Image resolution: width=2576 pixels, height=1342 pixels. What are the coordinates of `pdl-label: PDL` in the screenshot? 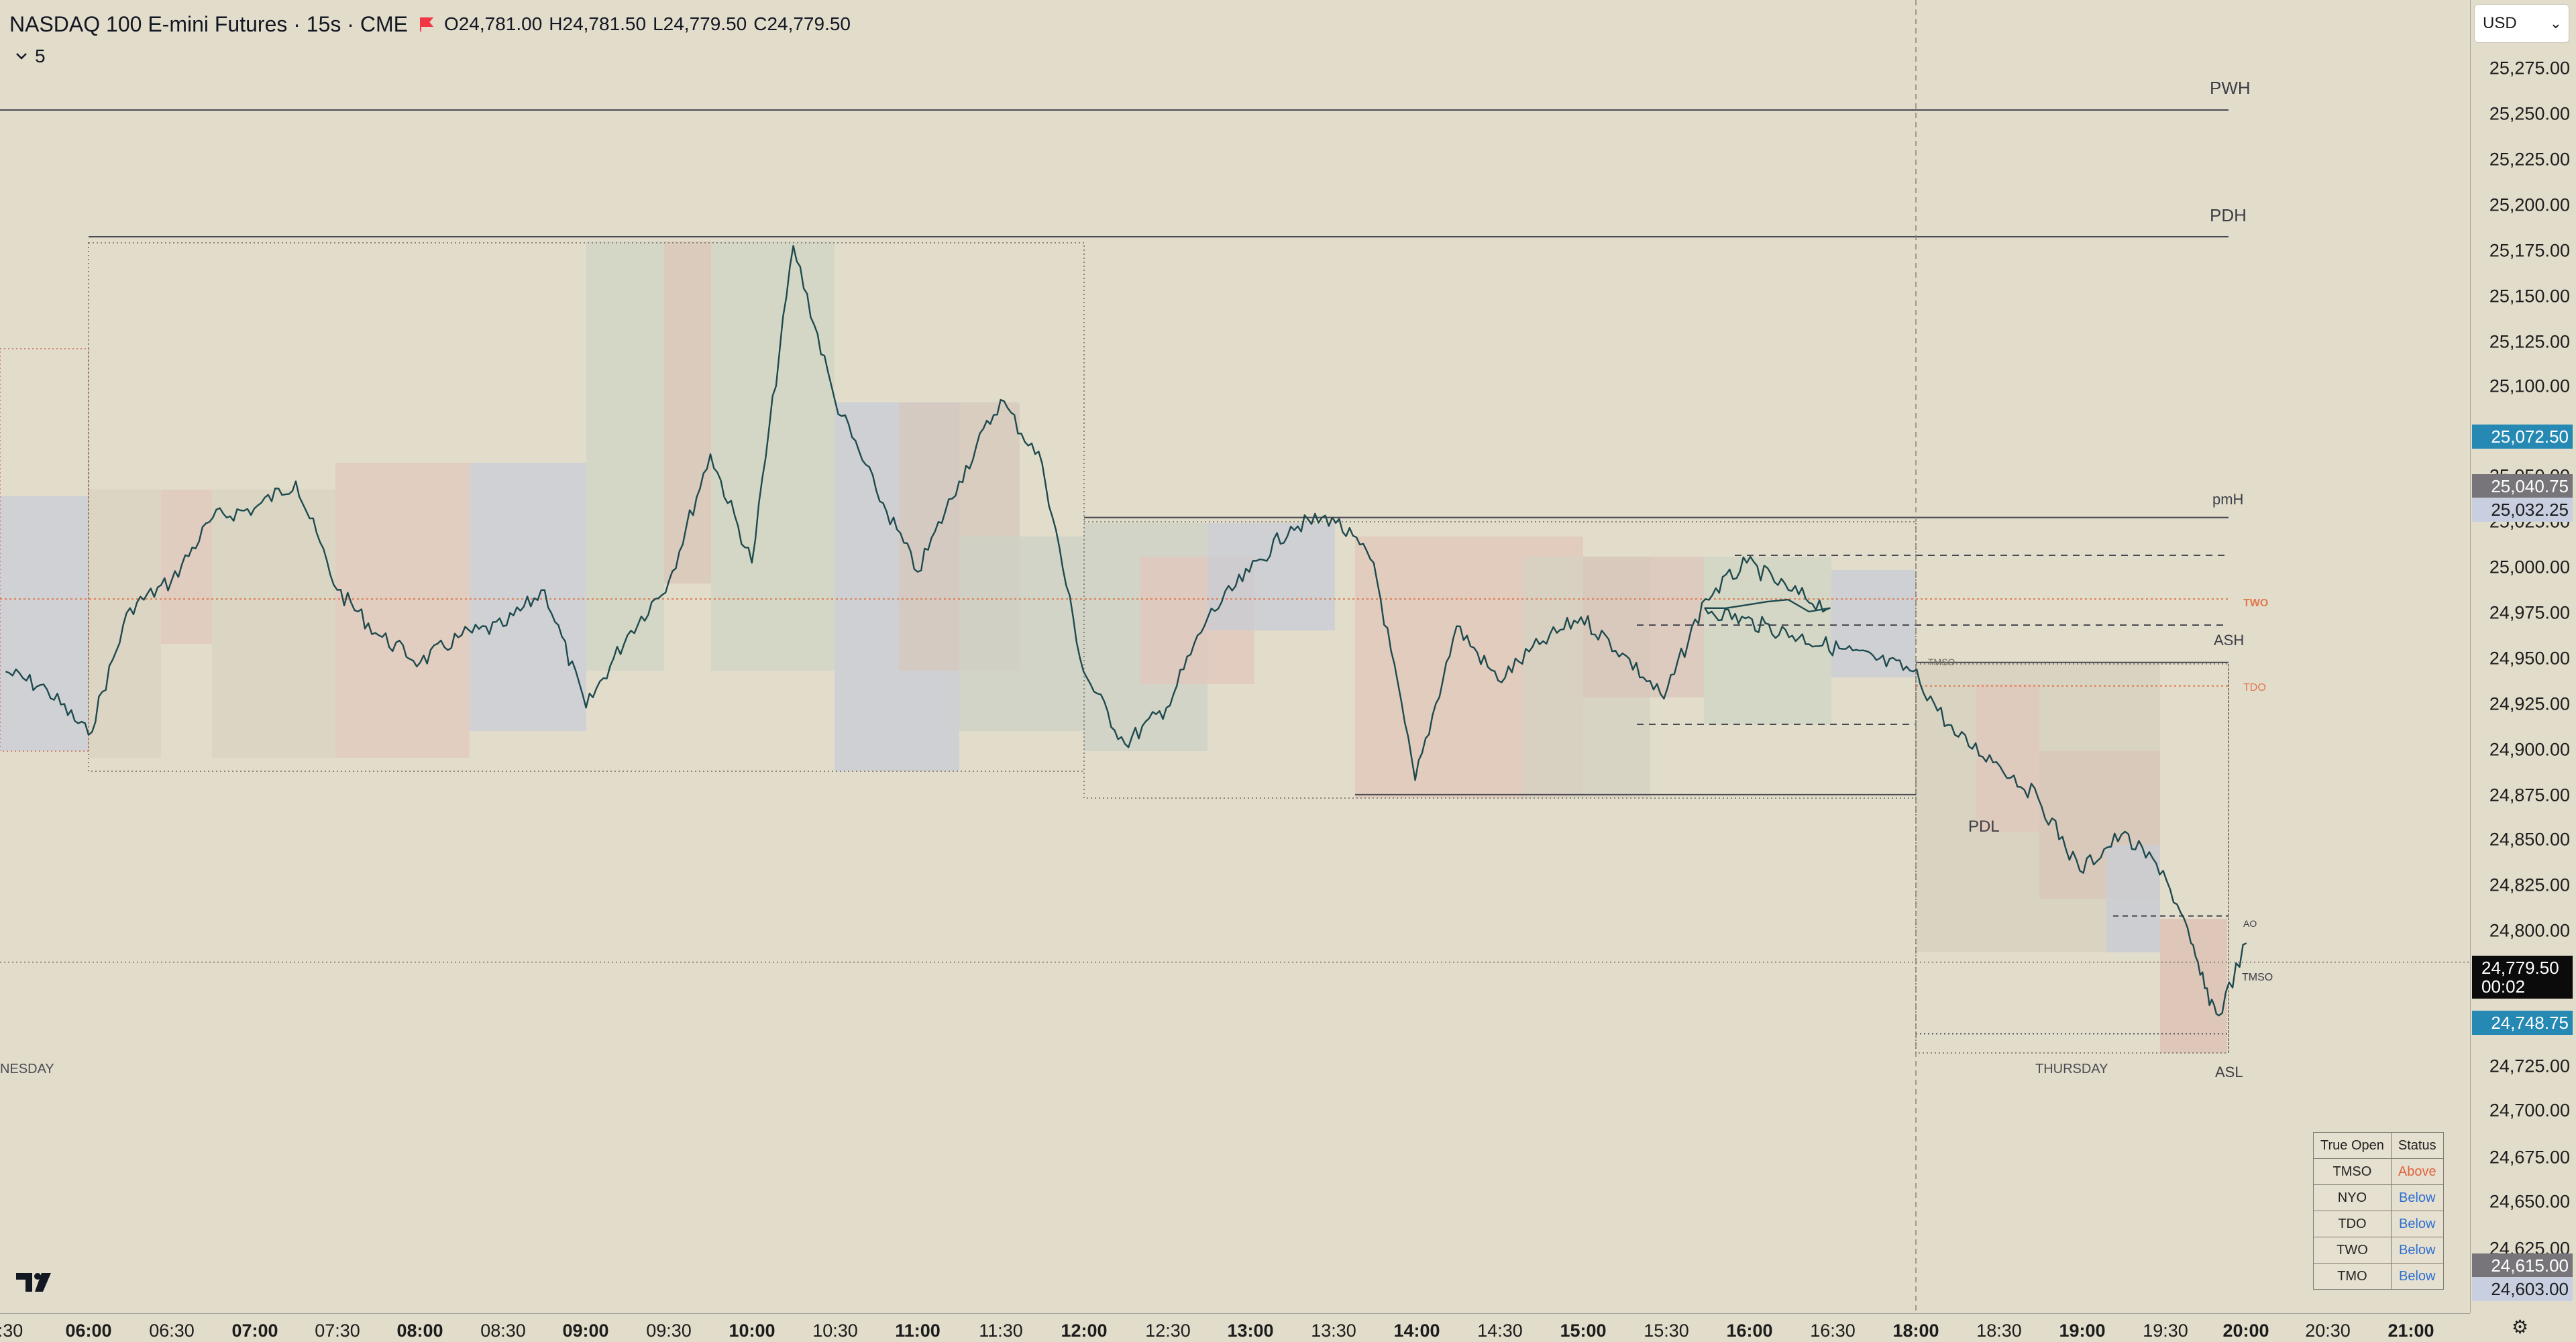 It's located at (1984, 827).